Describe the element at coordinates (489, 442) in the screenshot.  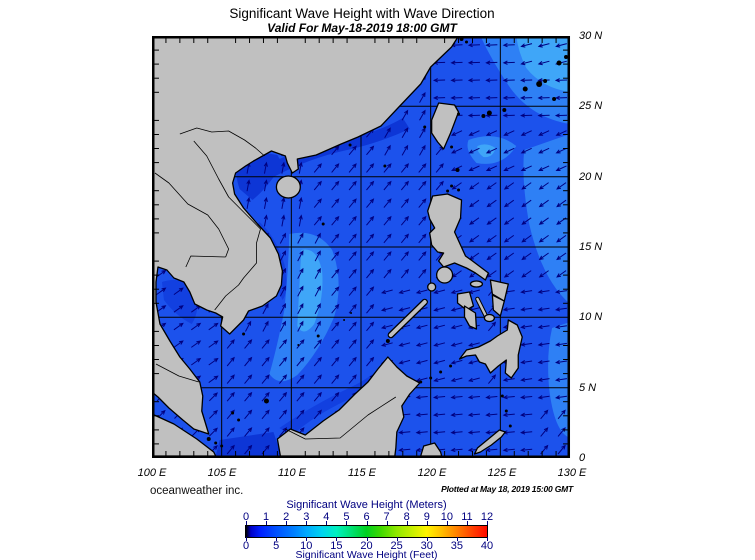
I see `landmass-sulawesi-arm` at that location.